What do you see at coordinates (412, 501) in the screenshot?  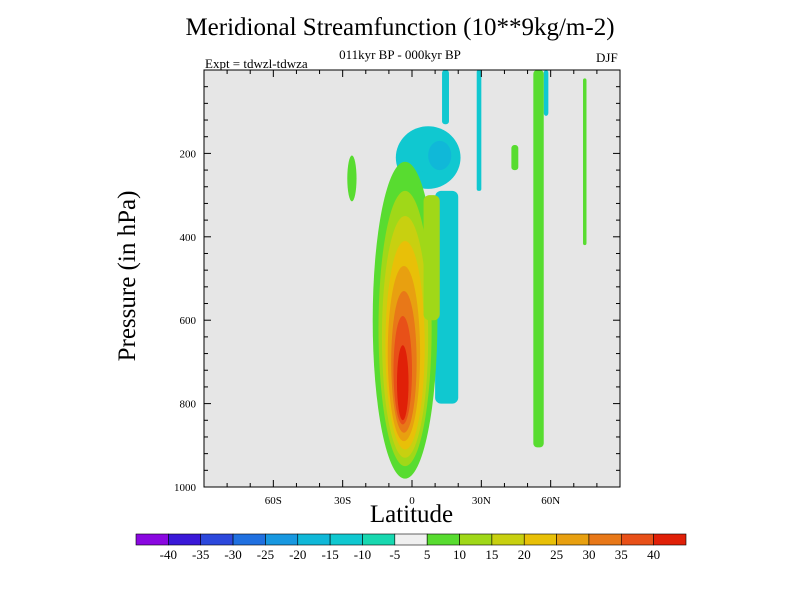 I see `x-tick-label: 0` at bounding box center [412, 501].